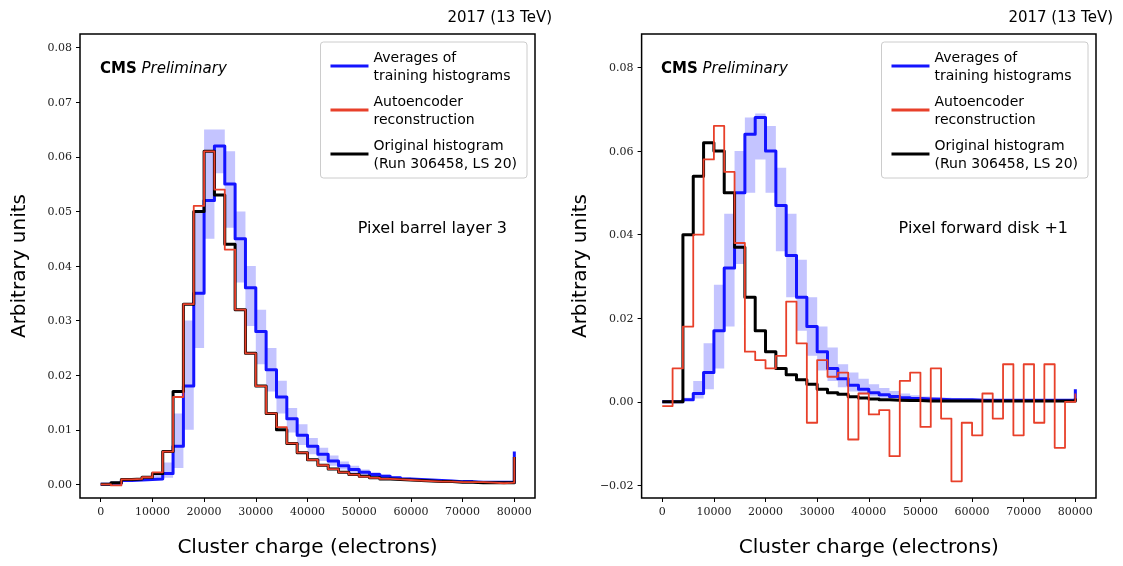  I want to click on y-tick-label: 0.07, so click(59, 102).